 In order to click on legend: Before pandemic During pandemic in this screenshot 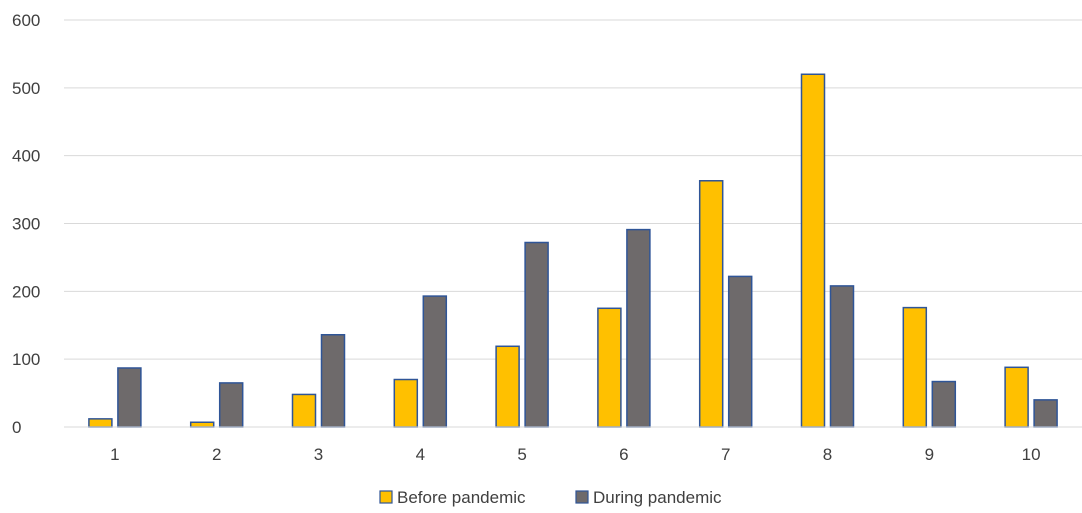, I will do `click(550, 497)`.